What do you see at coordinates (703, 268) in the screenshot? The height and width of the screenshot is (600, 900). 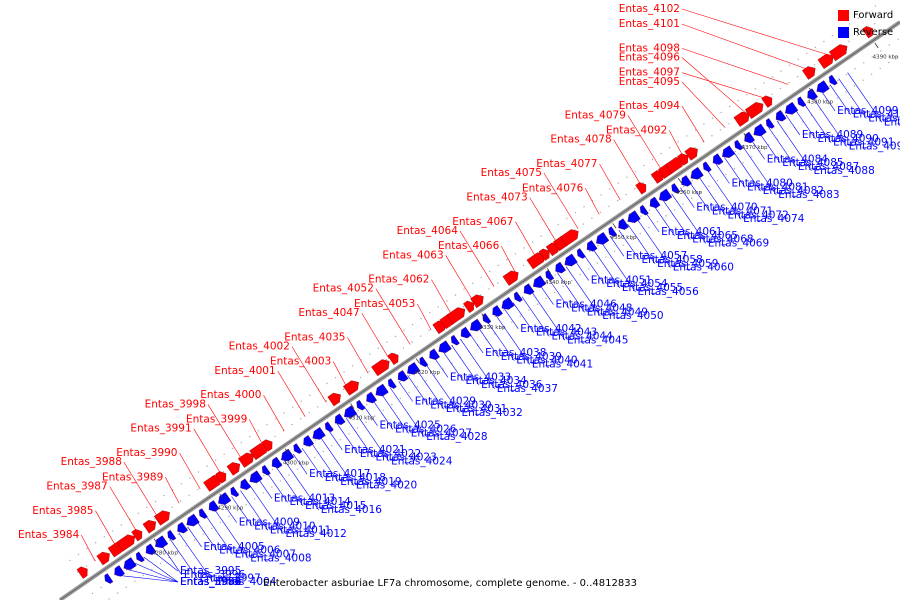 I see `gene-label: Entas_4060` at bounding box center [703, 268].